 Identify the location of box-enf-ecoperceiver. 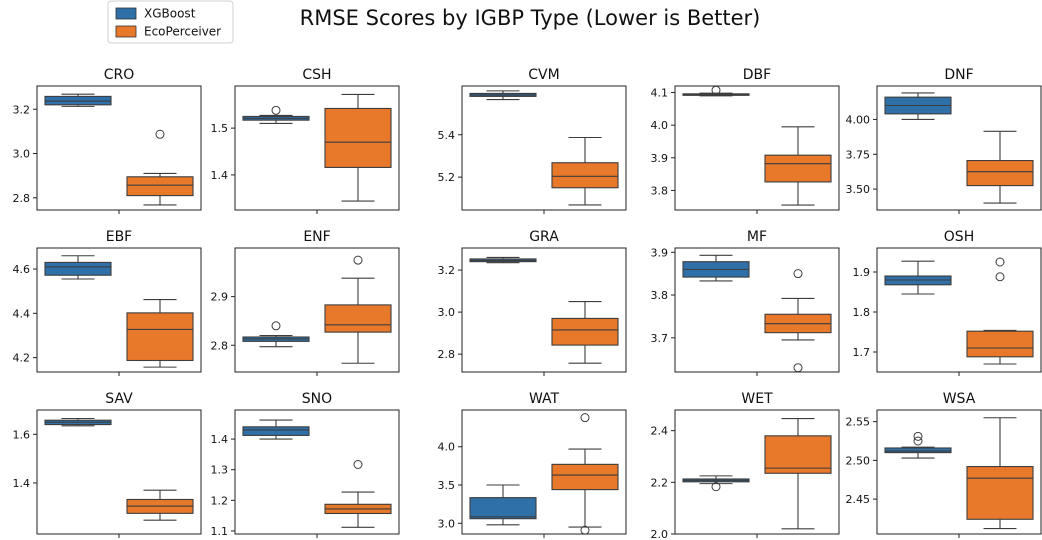
(358, 309).